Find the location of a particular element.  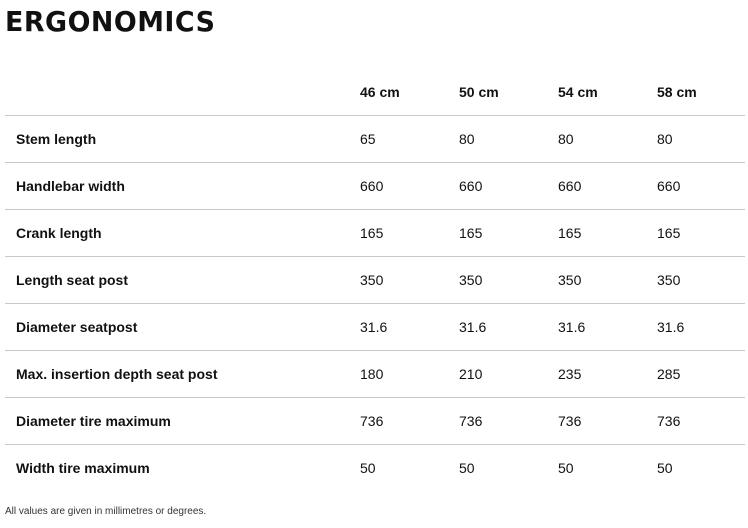

row-label: Crank length is located at coordinates (182, 233).